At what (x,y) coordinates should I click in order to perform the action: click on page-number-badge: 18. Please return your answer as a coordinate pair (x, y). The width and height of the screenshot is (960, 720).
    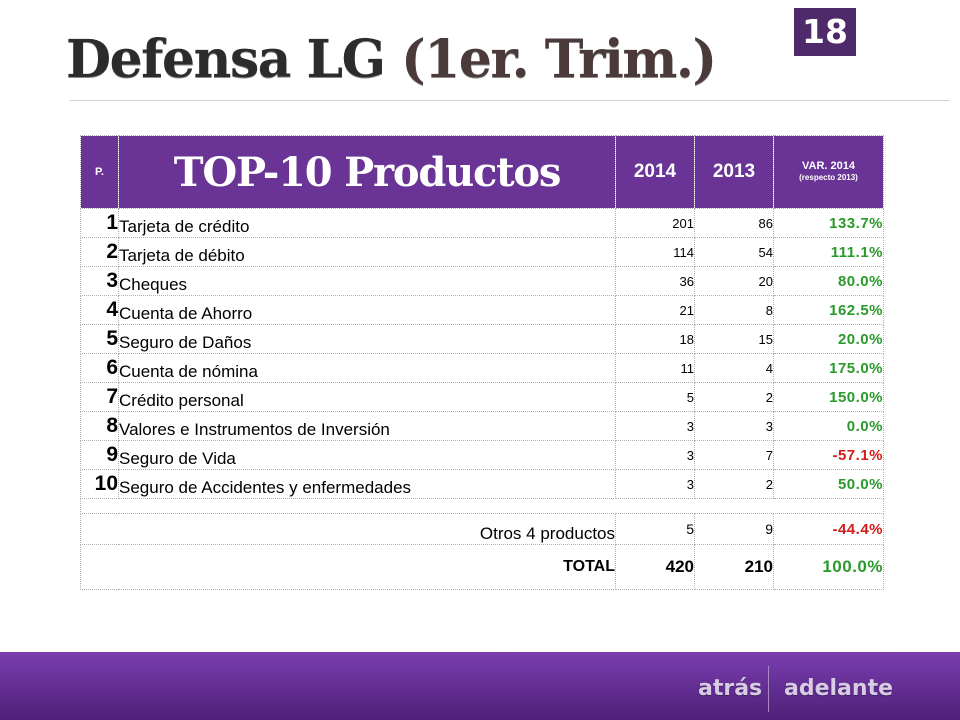
    Looking at the image, I should click on (825, 32).